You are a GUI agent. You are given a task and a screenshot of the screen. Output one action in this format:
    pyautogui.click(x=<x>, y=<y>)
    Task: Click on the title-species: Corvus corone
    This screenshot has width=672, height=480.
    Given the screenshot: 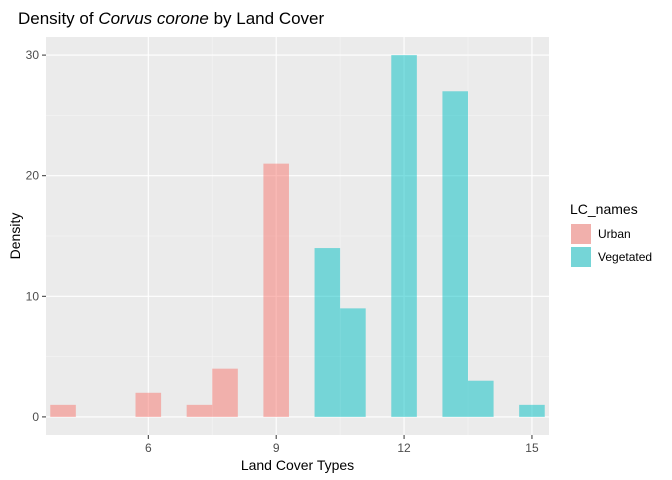 What is the action you would take?
    pyautogui.click(x=153, y=18)
    